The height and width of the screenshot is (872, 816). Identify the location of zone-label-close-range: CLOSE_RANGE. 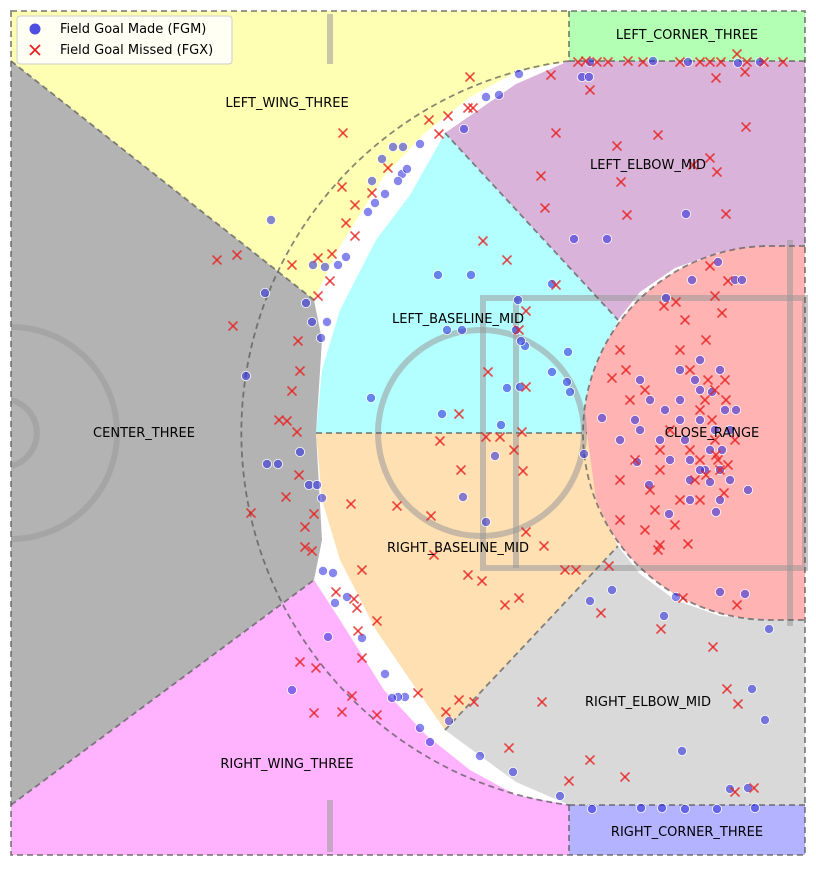
(712, 433).